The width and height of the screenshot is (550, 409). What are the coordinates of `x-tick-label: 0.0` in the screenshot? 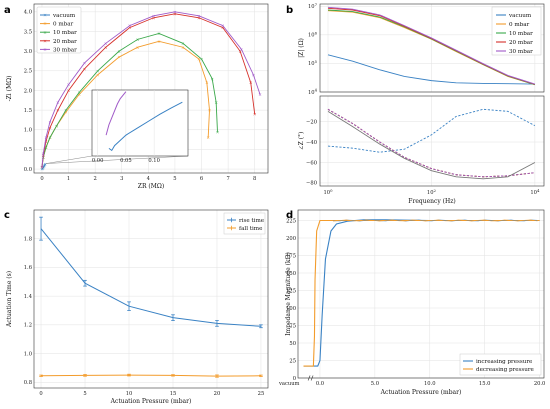 It's located at (320, 384).